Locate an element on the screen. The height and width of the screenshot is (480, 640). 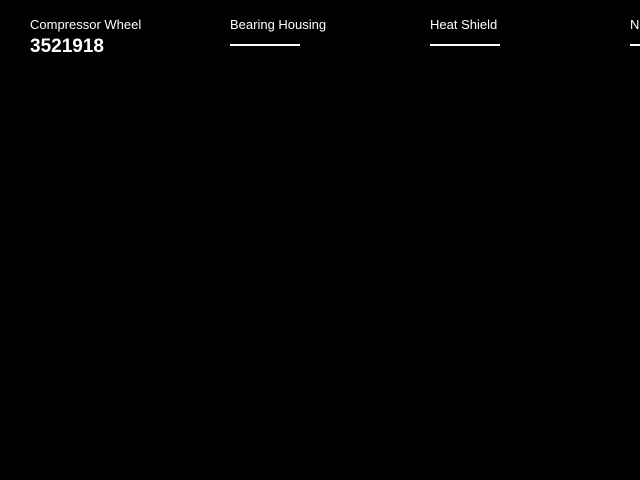
field-label: Bearing Housing is located at coordinates (278, 24).